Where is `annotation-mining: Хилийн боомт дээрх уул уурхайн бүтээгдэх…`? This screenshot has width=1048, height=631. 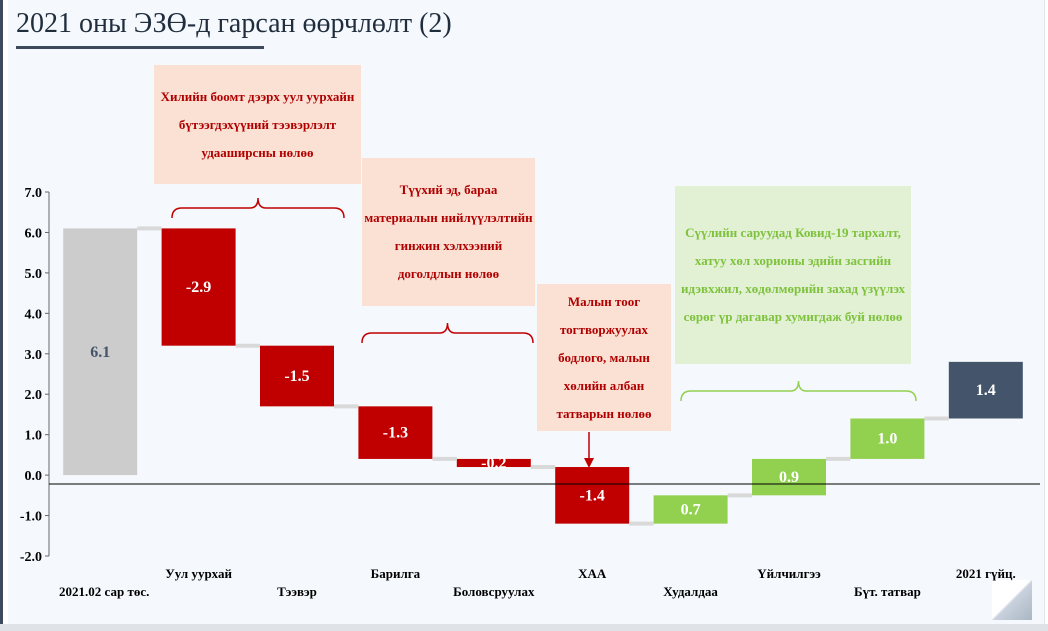 annotation-mining: Хилийн боомт дээрх уул уурхайн бүтээгдэх… is located at coordinates (257, 124).